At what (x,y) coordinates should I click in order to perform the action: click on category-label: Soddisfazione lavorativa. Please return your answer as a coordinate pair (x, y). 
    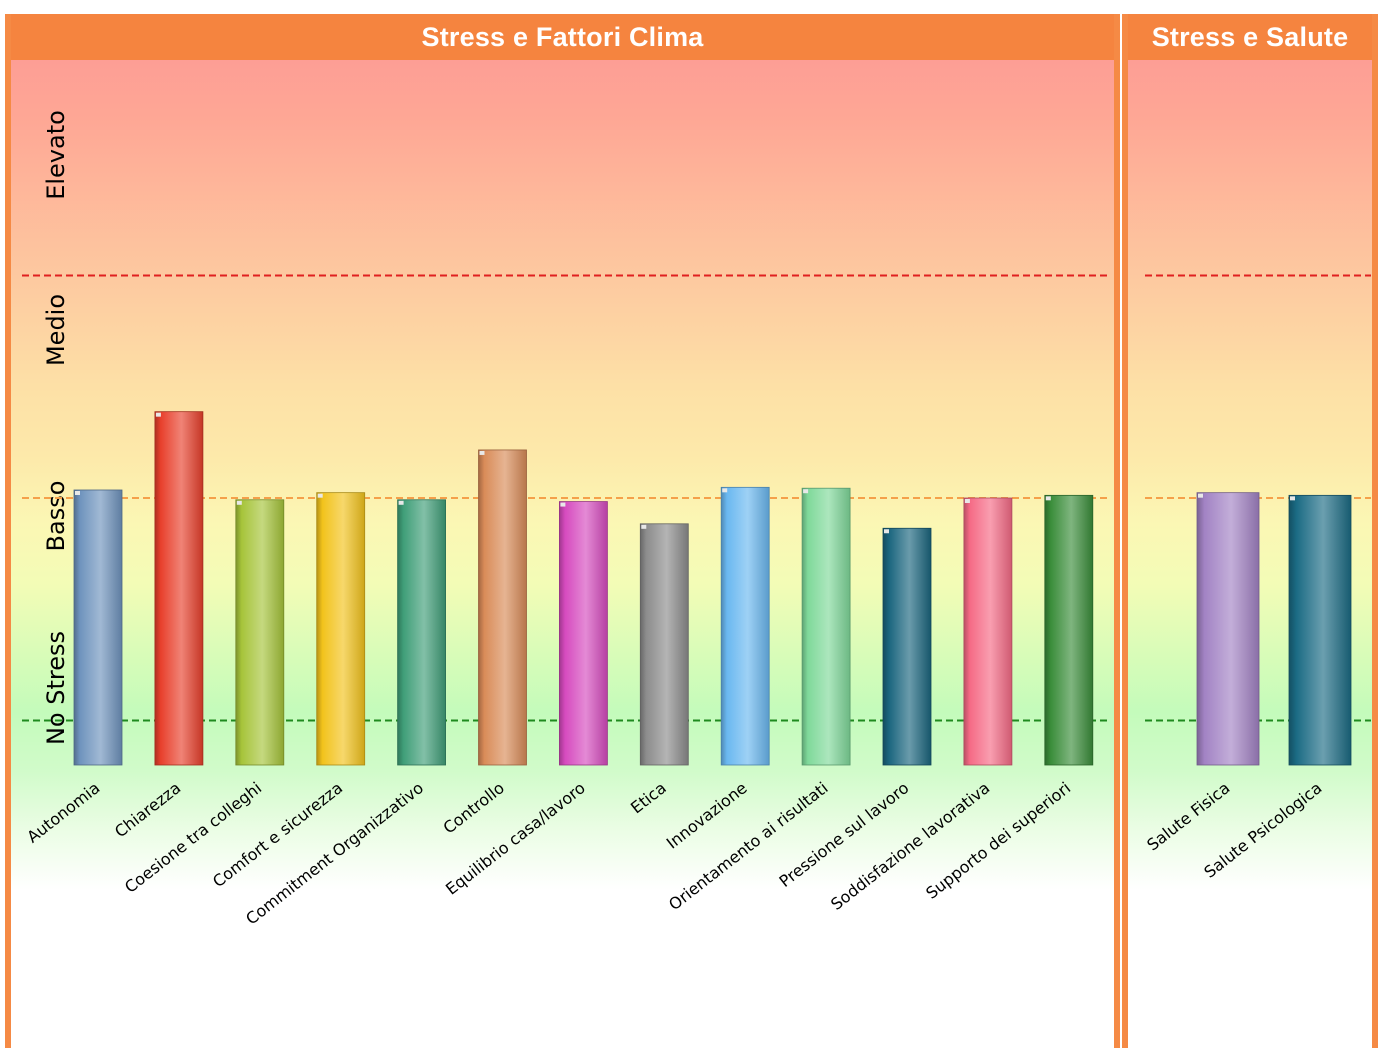
    Looking at the image, I should click on (910, 846).